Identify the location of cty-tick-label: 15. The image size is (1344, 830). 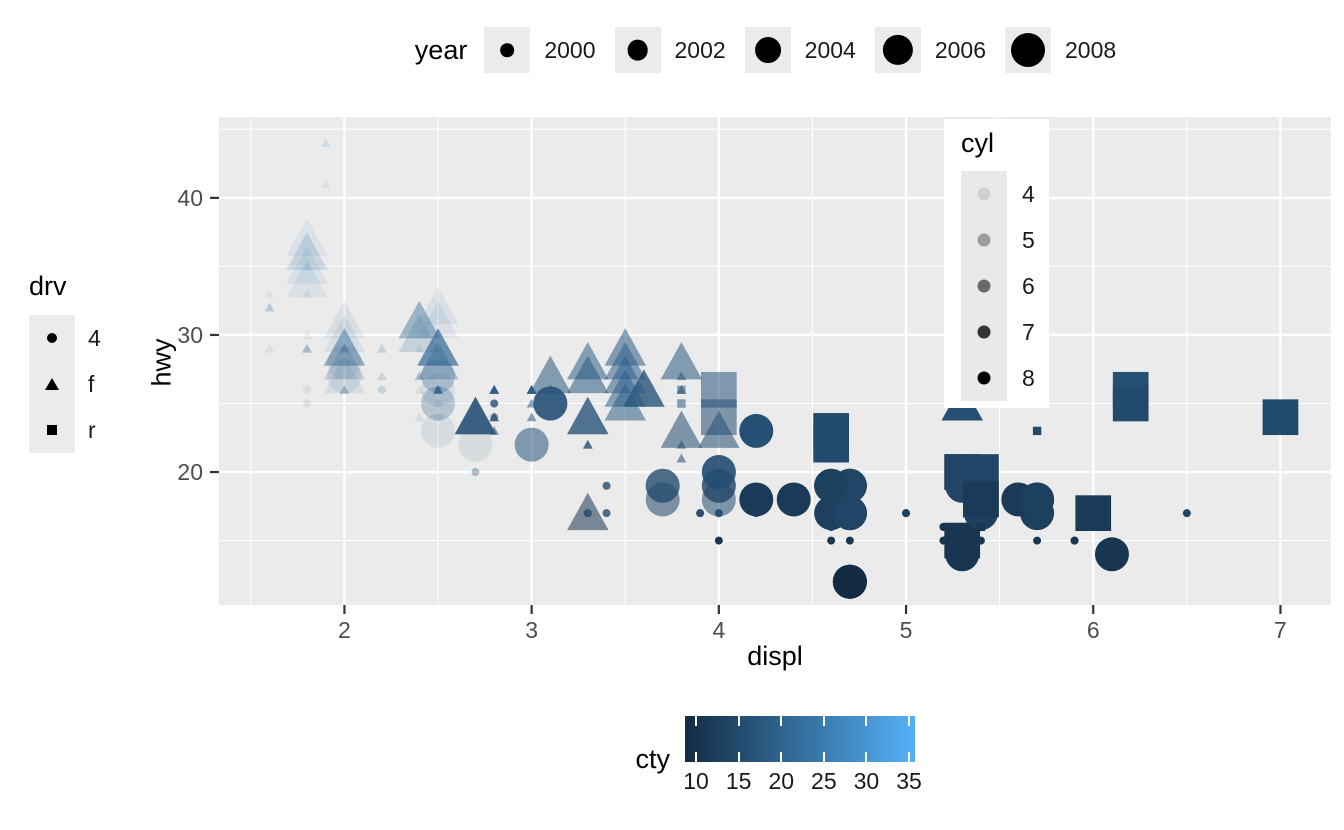
(738, 781).